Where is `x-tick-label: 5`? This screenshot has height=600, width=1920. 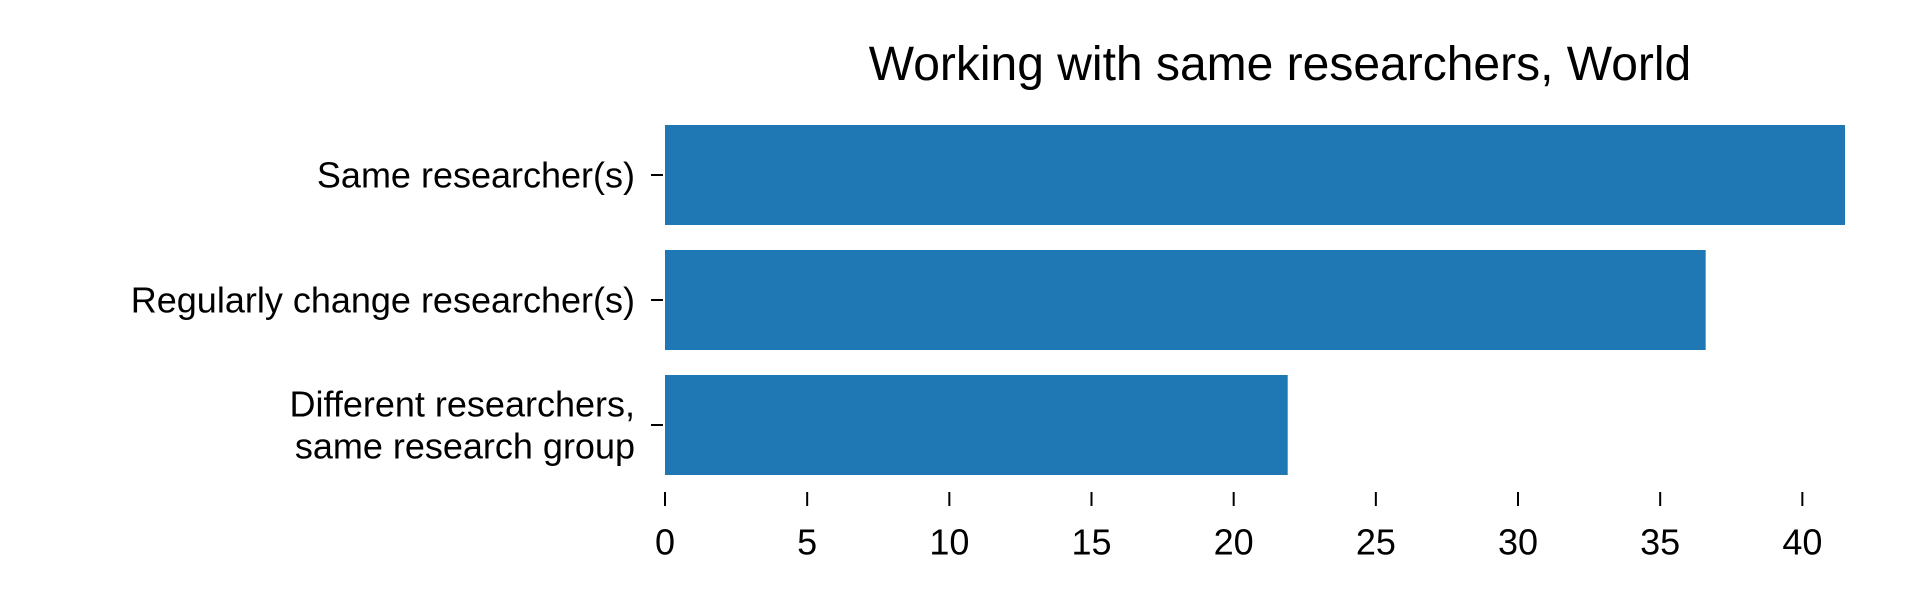 x-tick-label: 5 is located at coordinates (807, 542).